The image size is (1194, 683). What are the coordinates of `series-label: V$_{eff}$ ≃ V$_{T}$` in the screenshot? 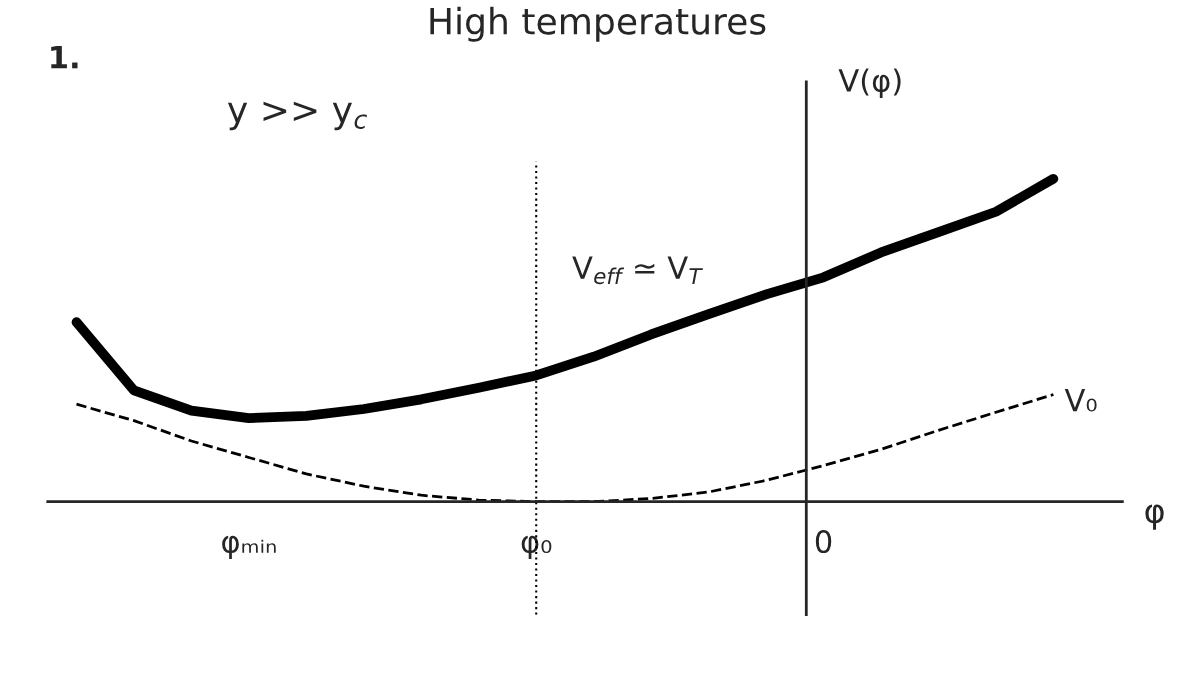 It's located at (637, 270).